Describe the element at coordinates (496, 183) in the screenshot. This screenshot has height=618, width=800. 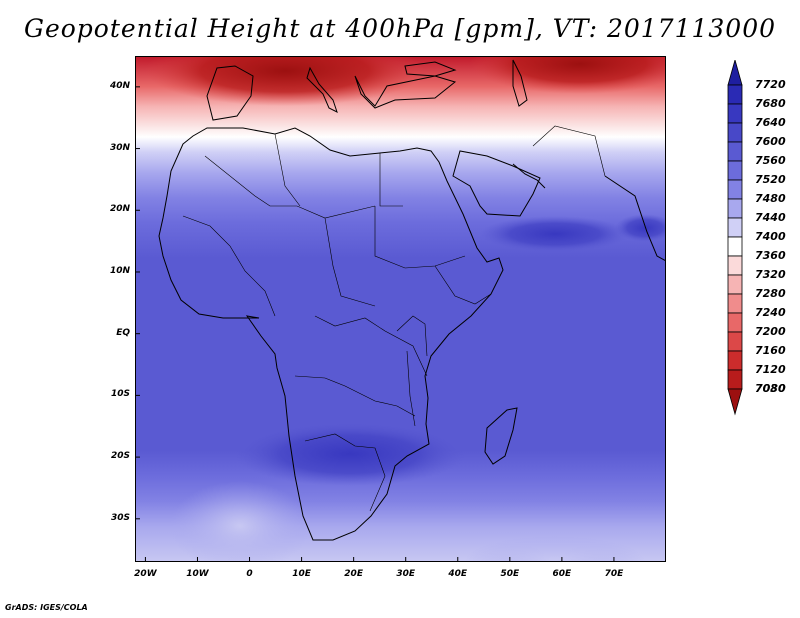
I see `arabia` at that location.